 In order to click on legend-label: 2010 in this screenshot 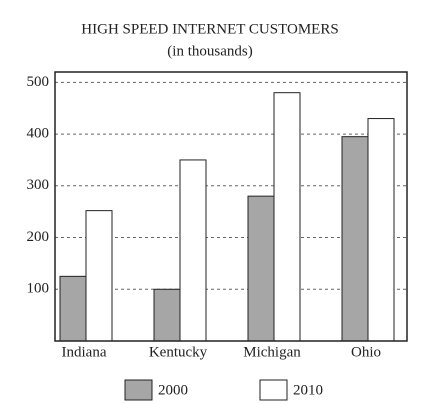, I will do `click(308, 390)`.